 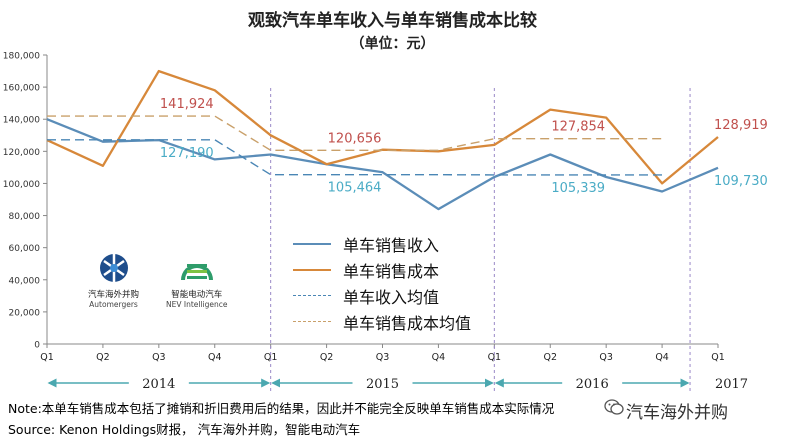 I want to click on legend-label: 单车销售成本均值, so click(x=407, y=323).